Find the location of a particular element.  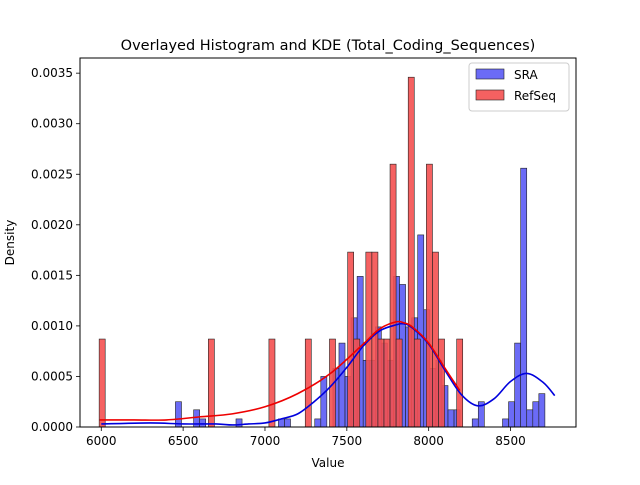

legend: SRA RefSeq is located at coordinates (519, 87).